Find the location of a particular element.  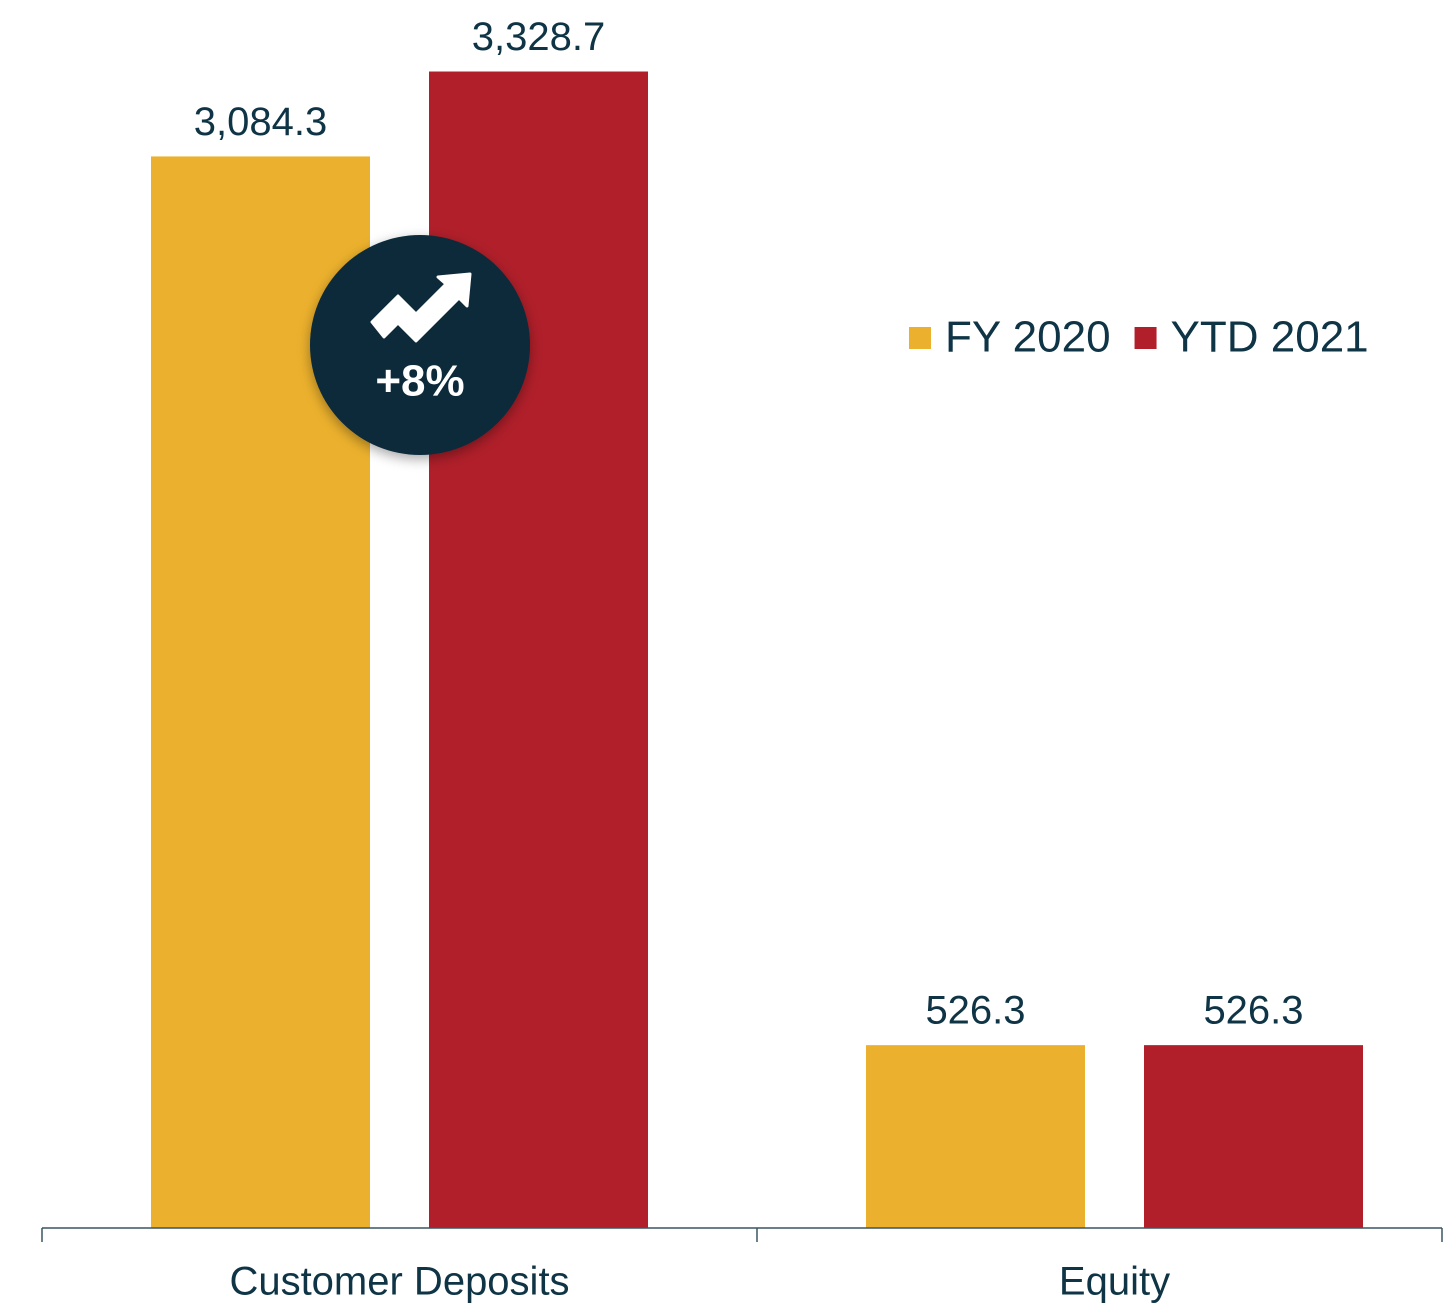

value-label: 3,328.7 is located at coordinates (538, 37).